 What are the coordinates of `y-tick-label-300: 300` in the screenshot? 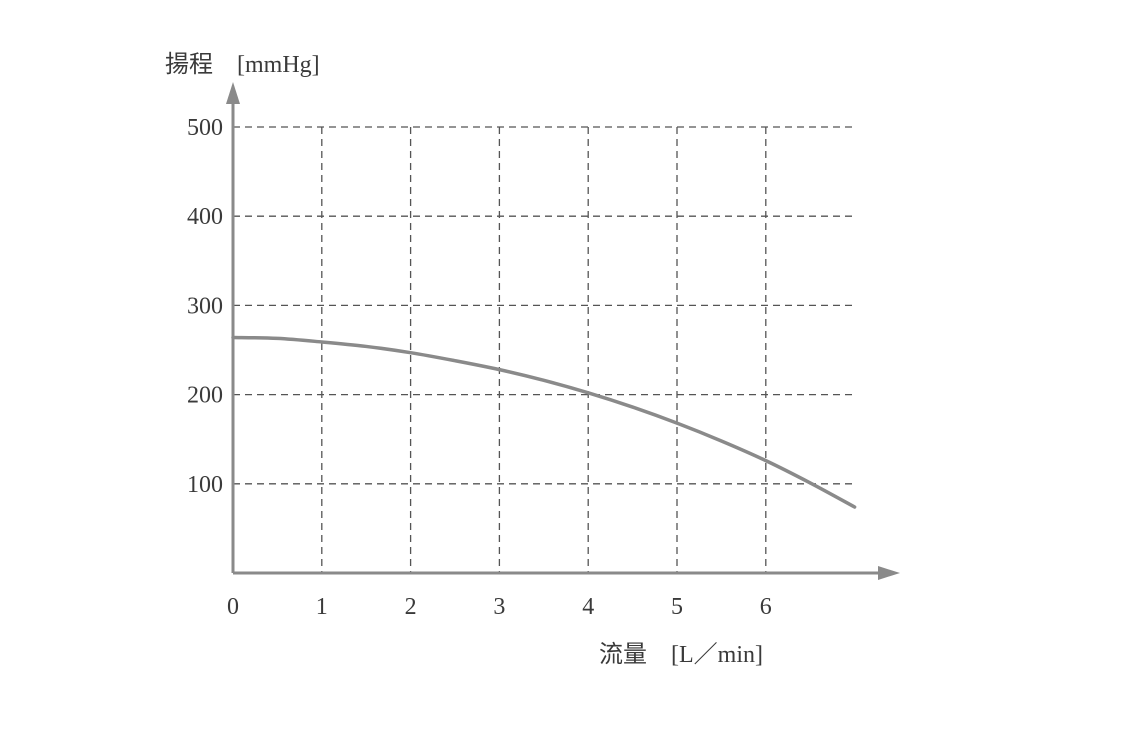 It's located at (205, 306).